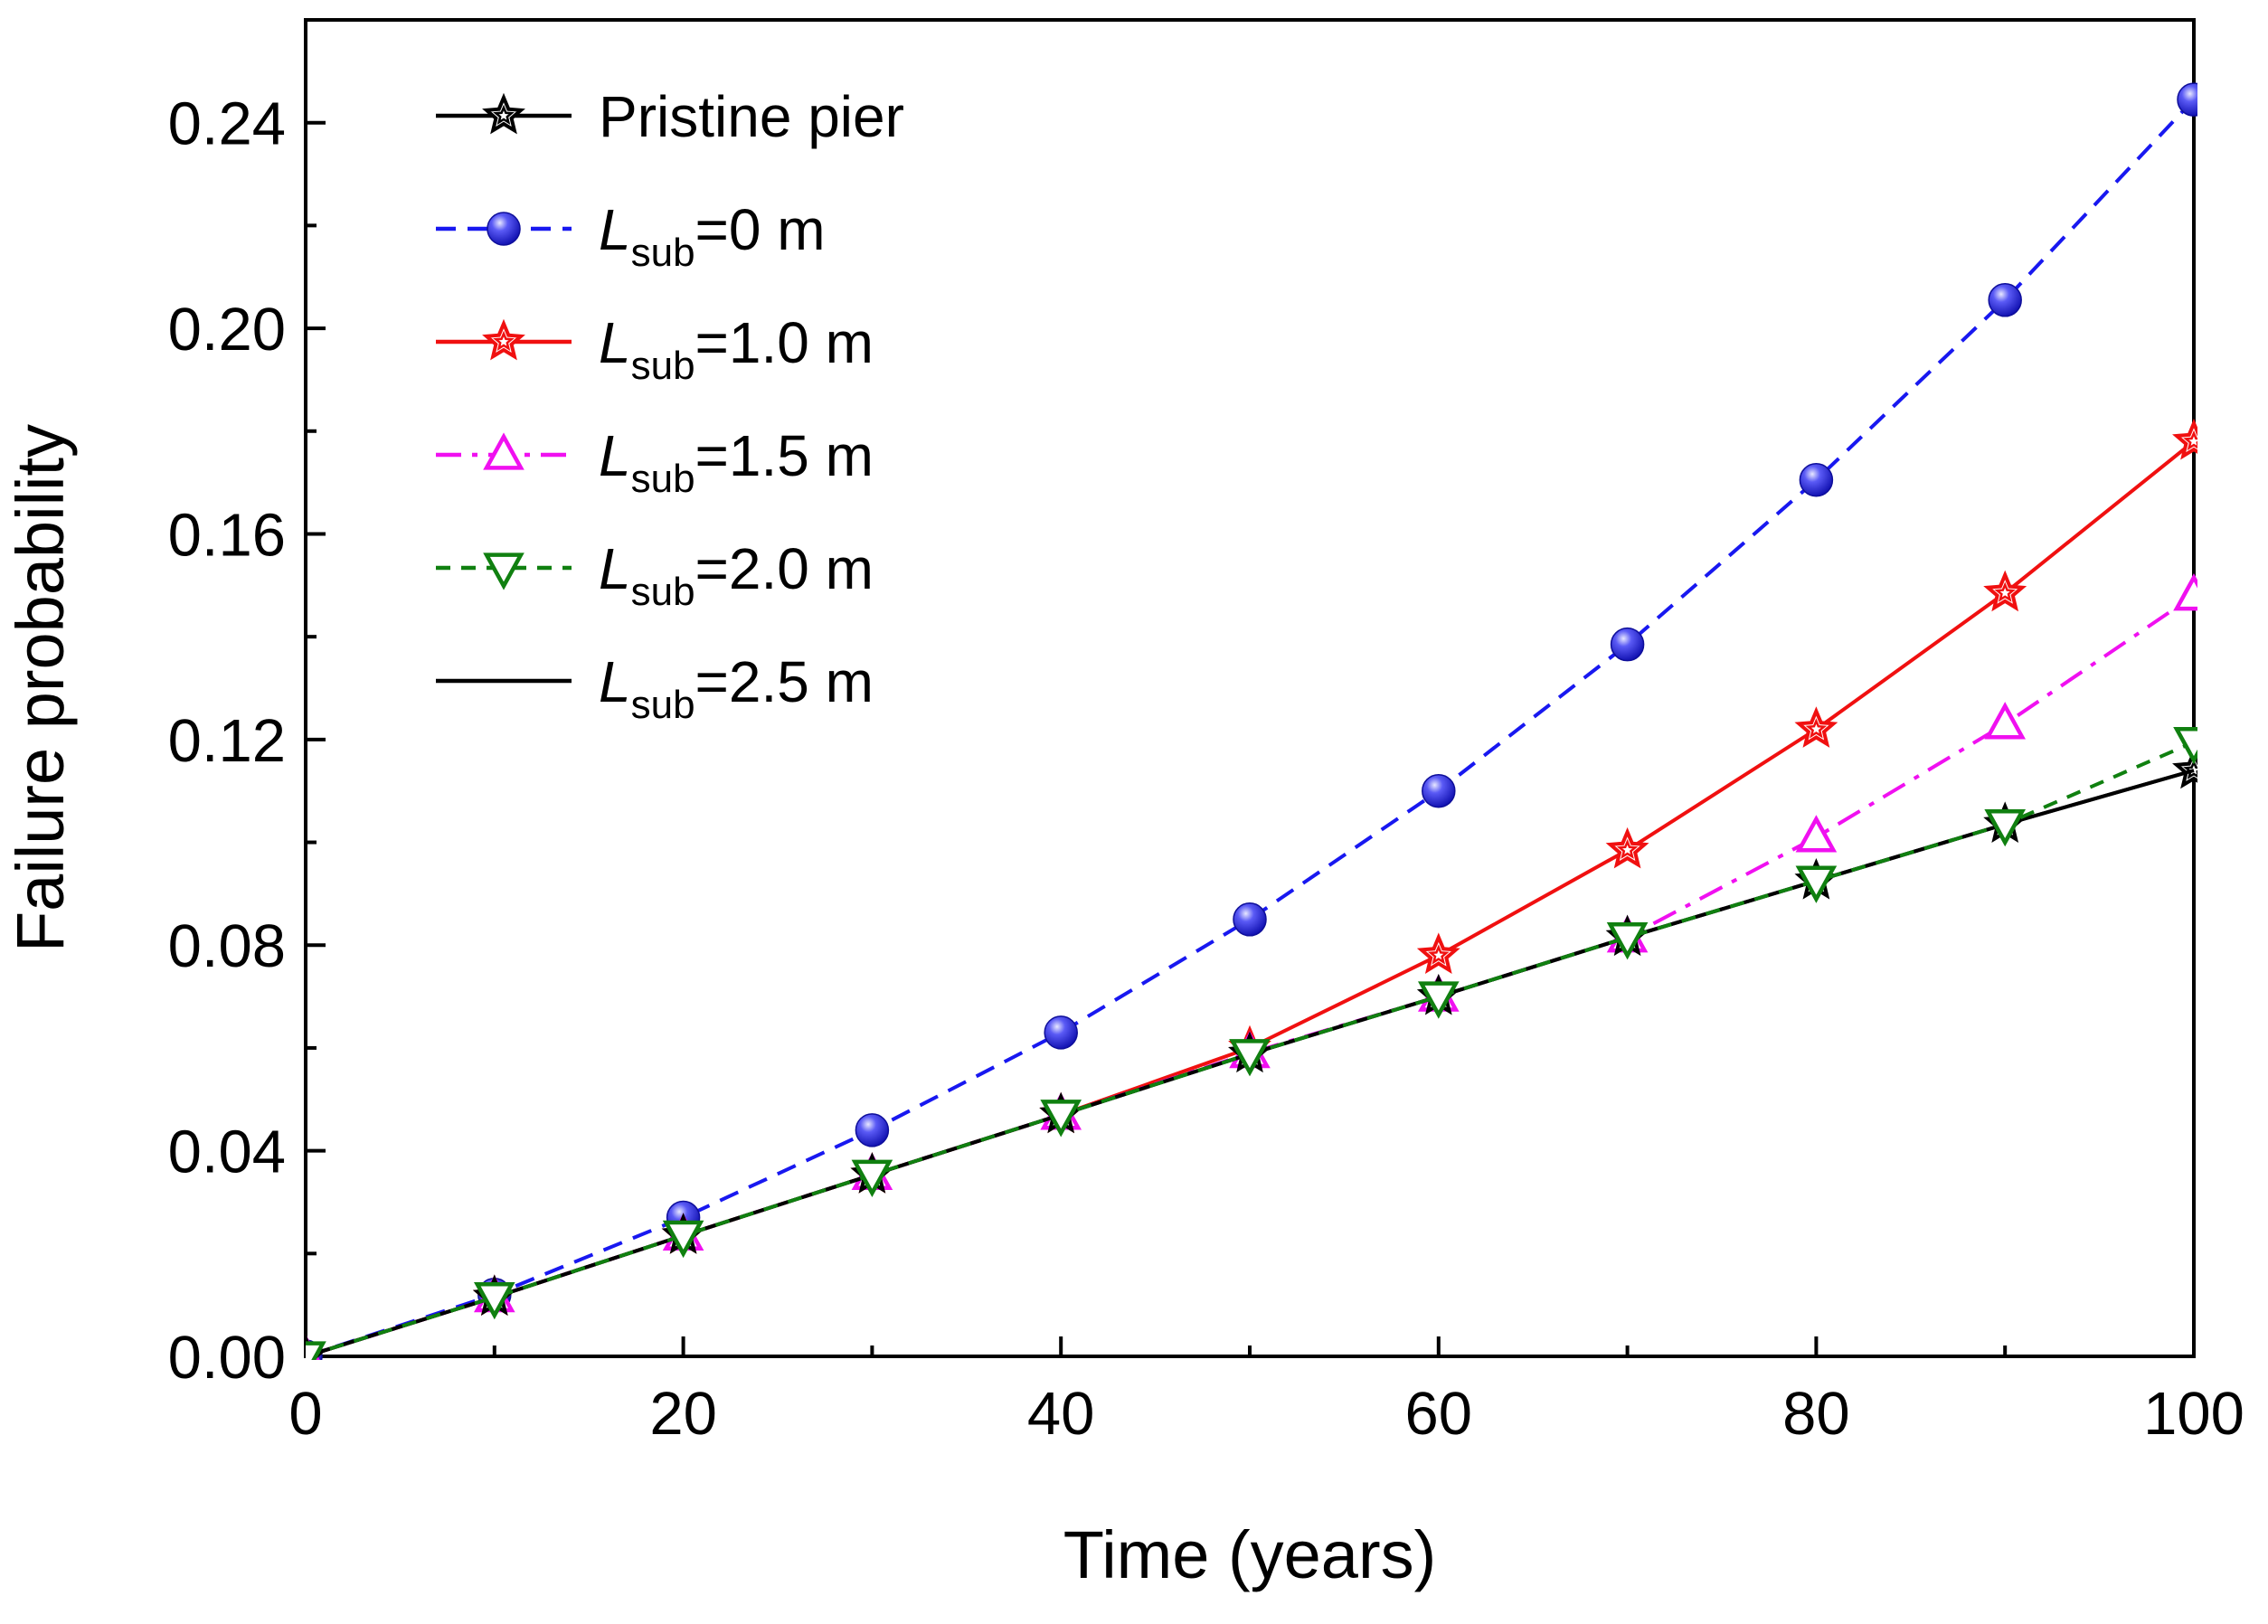  I want to click on legend-label: Lsub=2.5 m, so click(736, 688).